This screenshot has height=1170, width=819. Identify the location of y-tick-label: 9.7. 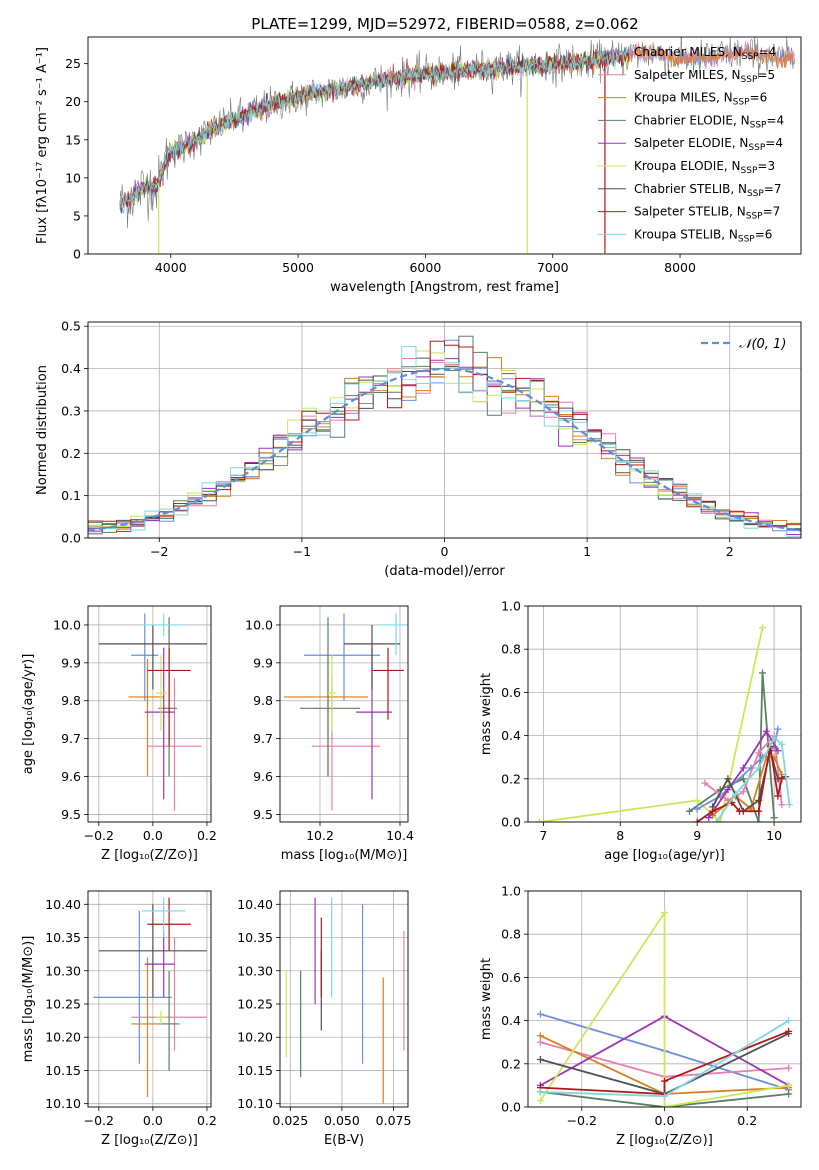
(263, 738).